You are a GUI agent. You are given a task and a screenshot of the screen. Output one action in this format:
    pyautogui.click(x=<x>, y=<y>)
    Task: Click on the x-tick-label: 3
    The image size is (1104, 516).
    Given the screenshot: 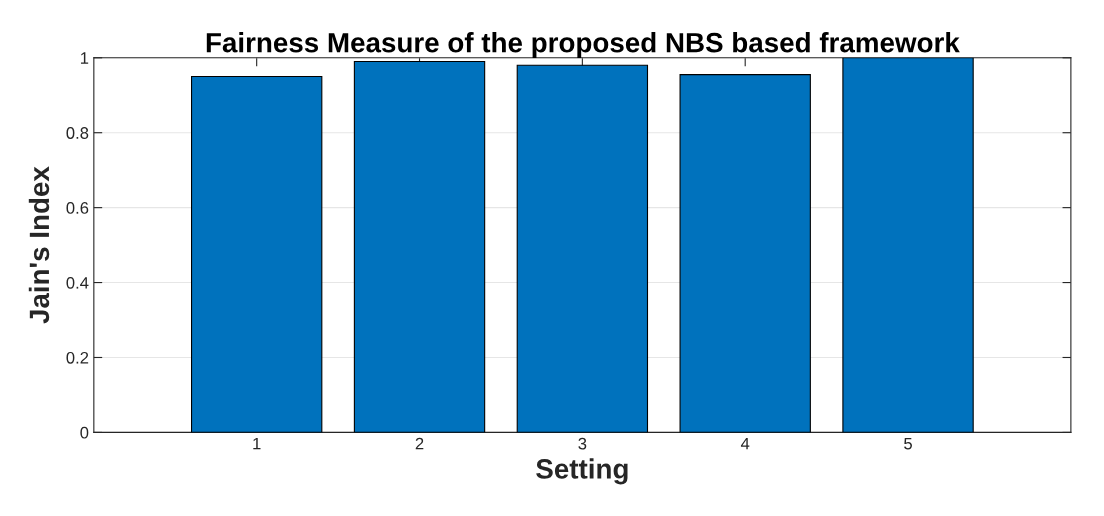 What is the action you would take?
    pyautogui.click(x=582, y=443)
    